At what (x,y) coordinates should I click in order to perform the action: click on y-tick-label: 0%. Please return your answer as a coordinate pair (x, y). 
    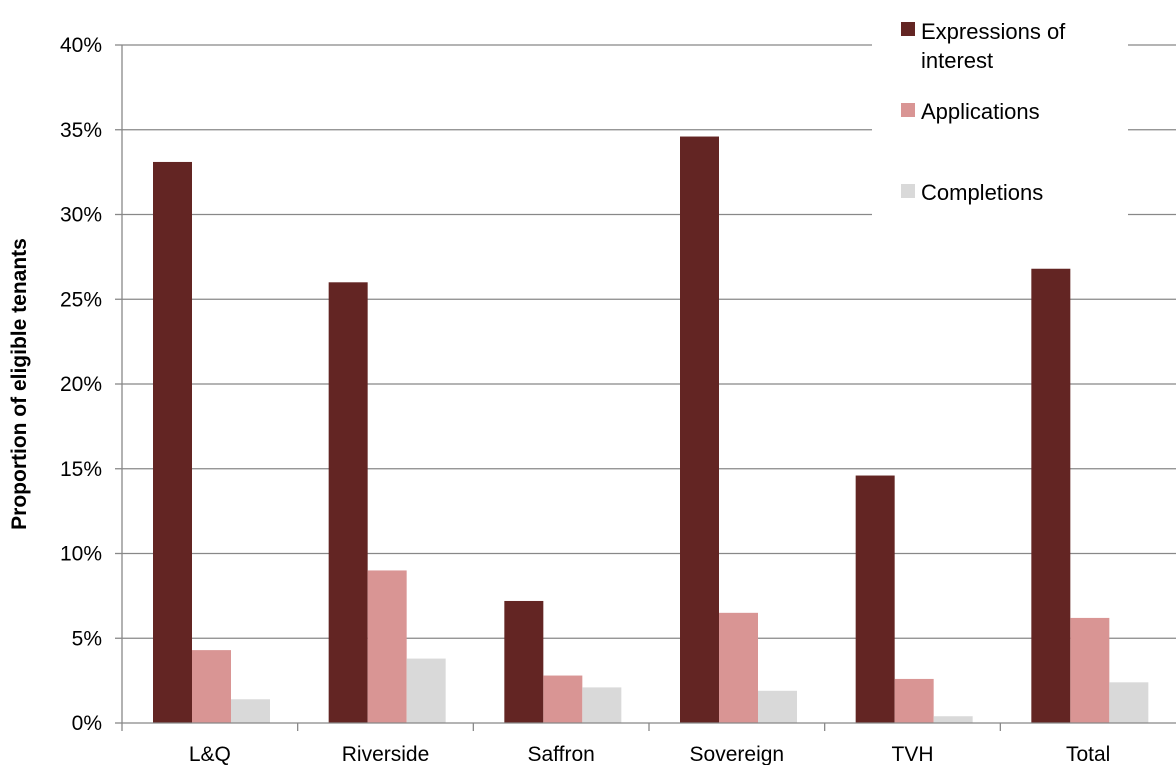
    Looking at the image, I should click on (87, 723).